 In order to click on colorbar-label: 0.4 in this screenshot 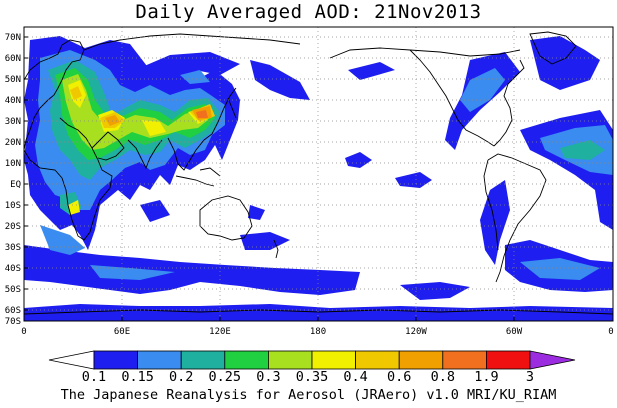, I will do `click(355, 377)`.